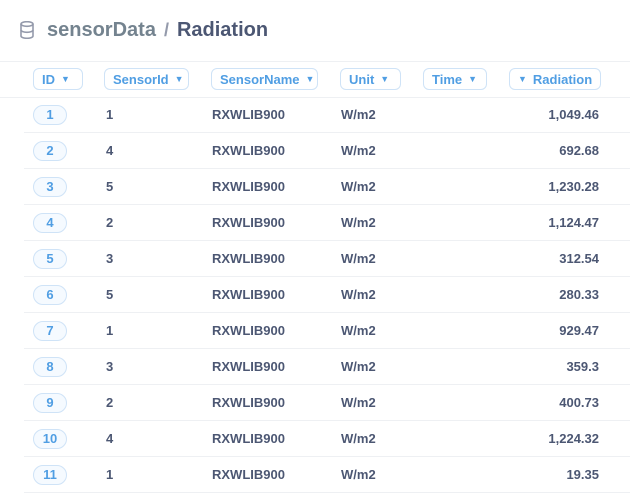 The height and width of the screenshot is (496, 630). Describe the element at coordinates (327, 439) in the screenshot. I see `table-row: 10 4 RXWLIB900 W/m2 1,224.32` at that location.